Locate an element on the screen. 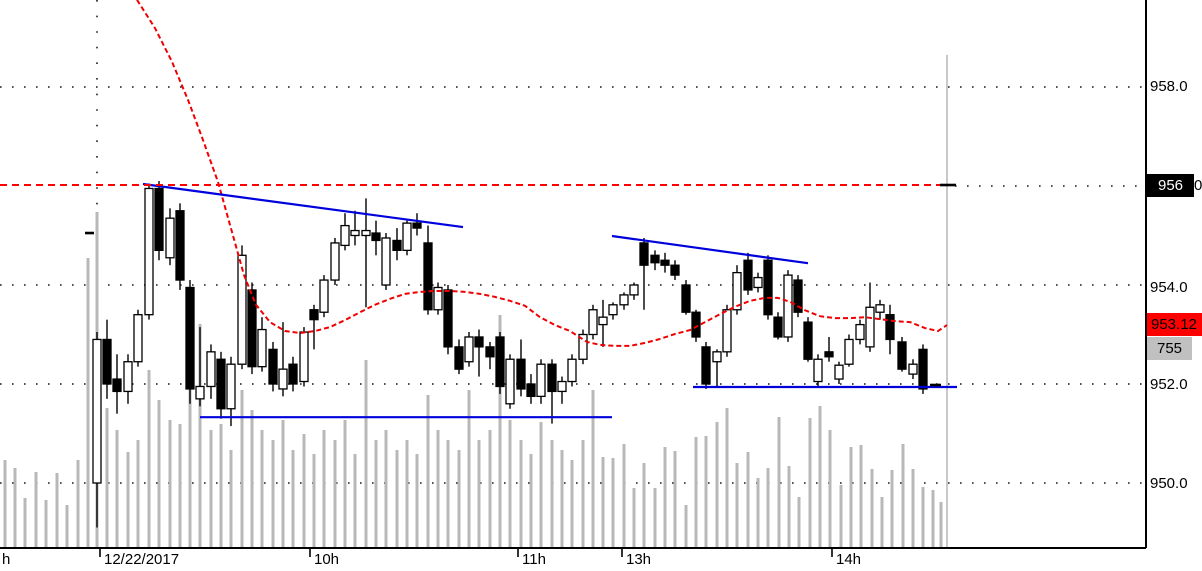 This screenshot has height=571, width=1202. x-axis-label-14h: 14h is located at coordinates (849, 559).